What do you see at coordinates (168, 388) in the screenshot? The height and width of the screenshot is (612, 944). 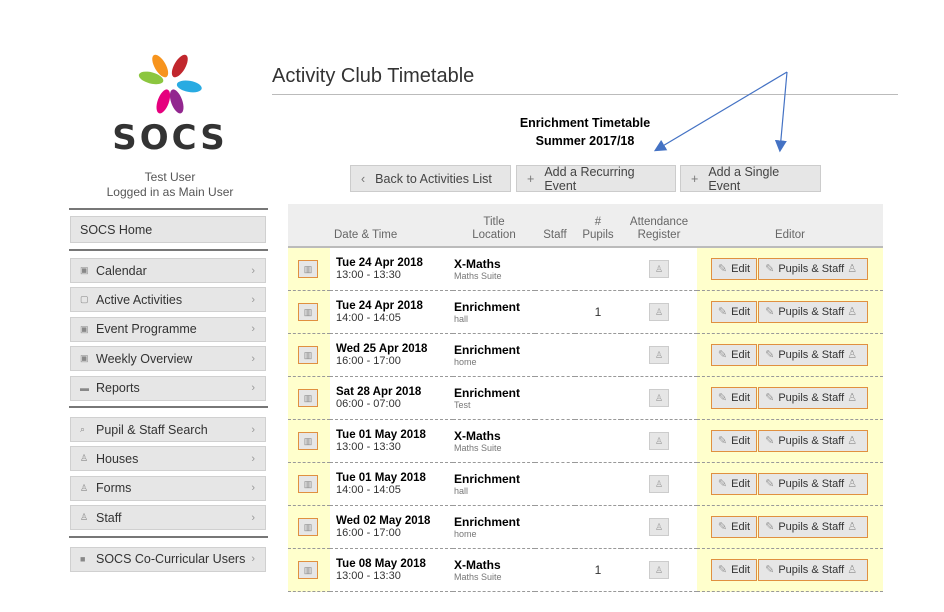 I see `sidebar-item: ▬ Reports ›` at bounding box center [168, 388].